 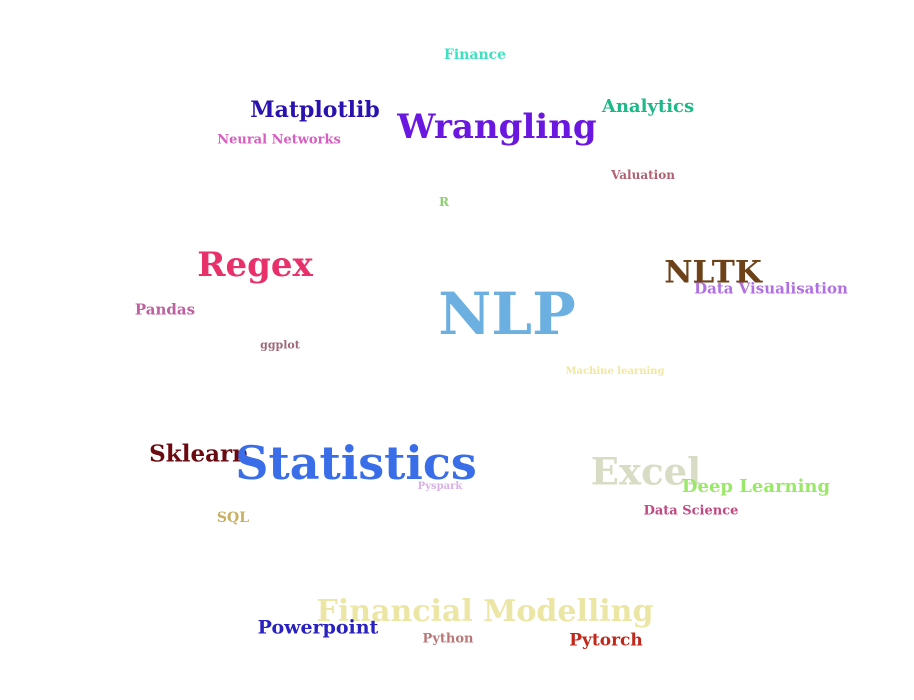 What do you see at coordinates (356, 463) in the screenshot?
I see `word-statistics: Statistics` at bounding box center [356, 463].